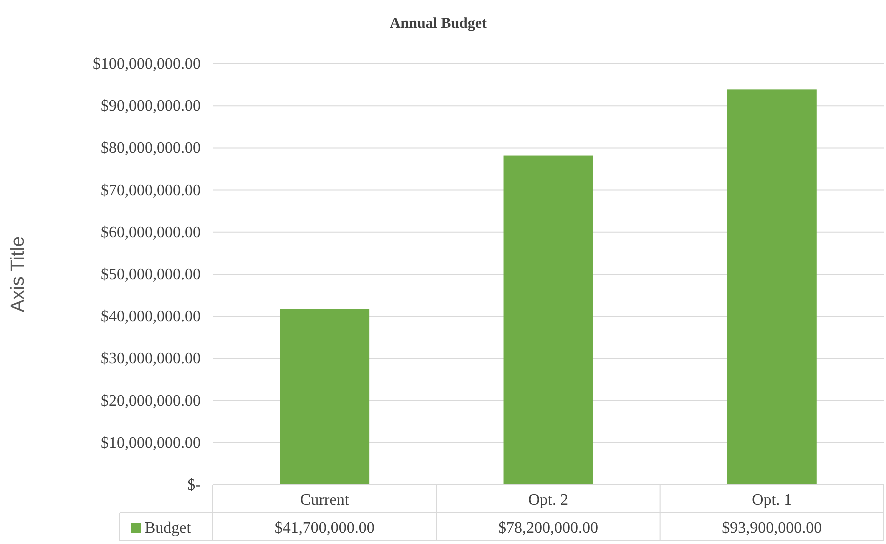 This screenshot has height=544, width=886. I want to click on y-axis-title: Axis Title, so click(18, 274).